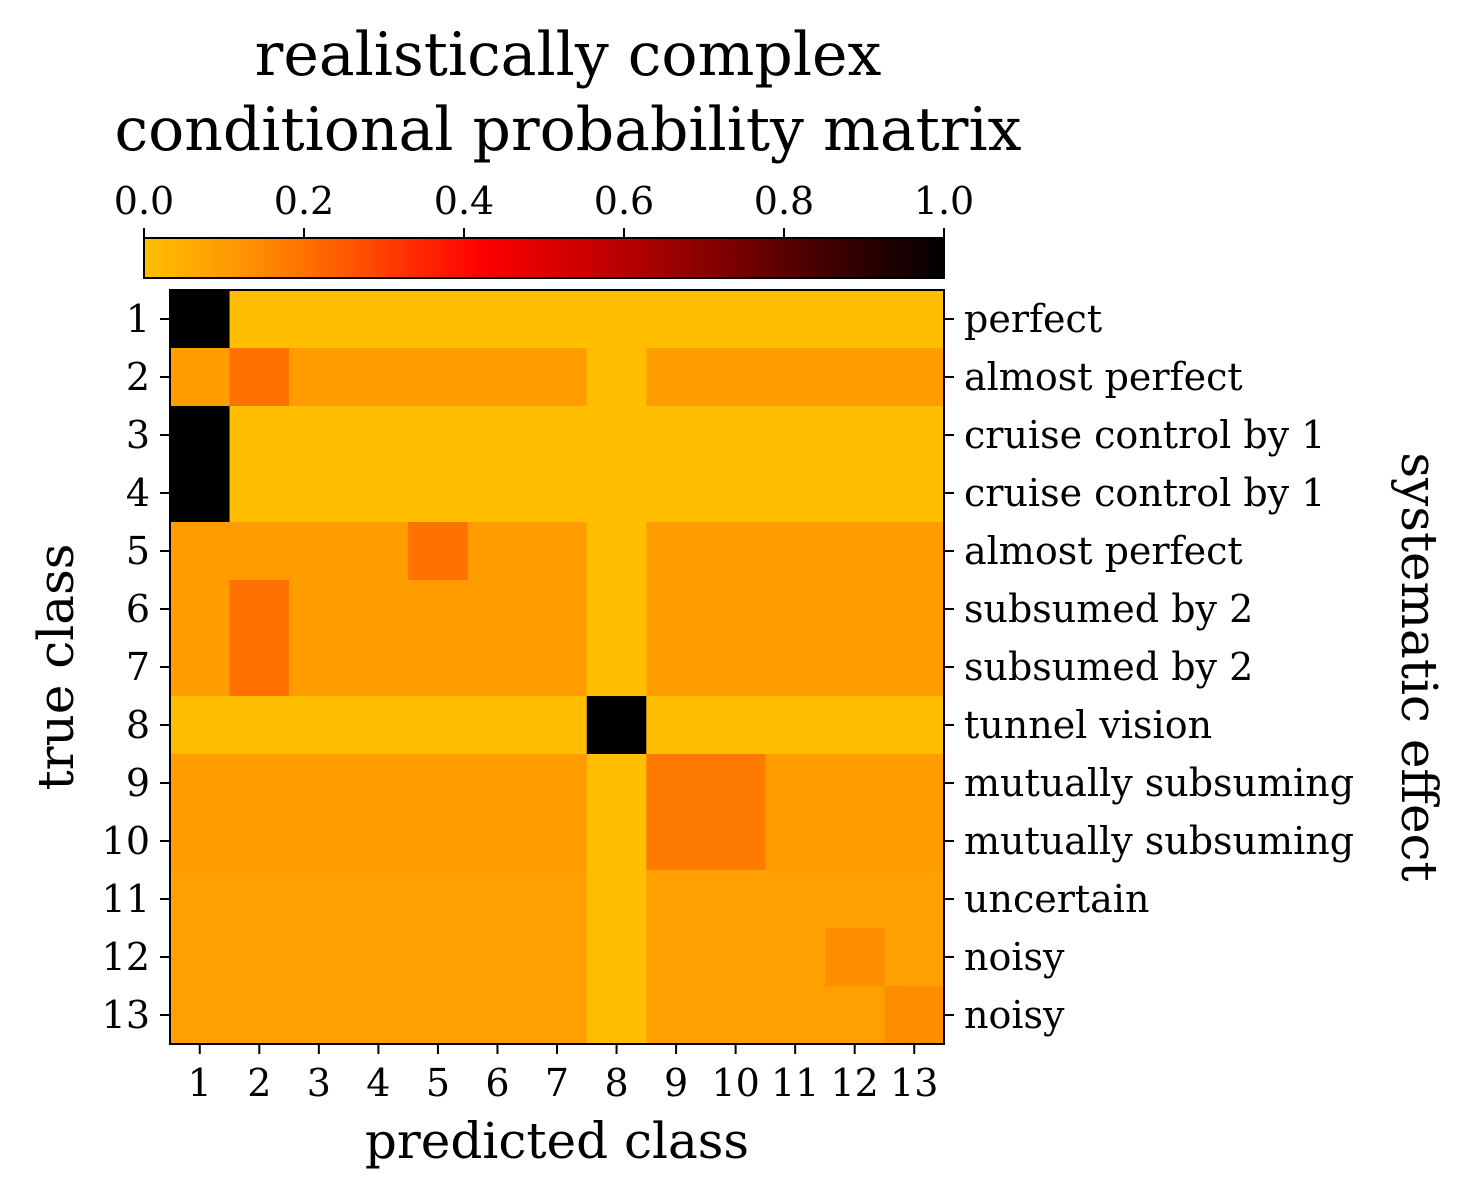 This screenshot has width=1466, height=1191. Describe the element at coordinates (568, 55) in the screenshot. I see `chart-title-line-1: realistically complex` at that location.